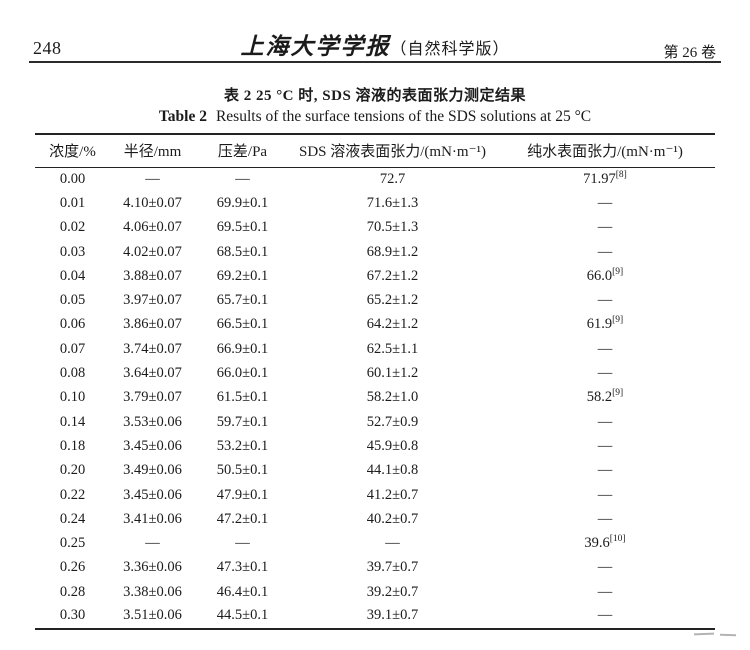 The width and height of the screenshot is (750, 650). I want to click on table-row: 0.20 3.49±0.06 50.5±0.1 44.1±0.8 —, so click(375, 471).